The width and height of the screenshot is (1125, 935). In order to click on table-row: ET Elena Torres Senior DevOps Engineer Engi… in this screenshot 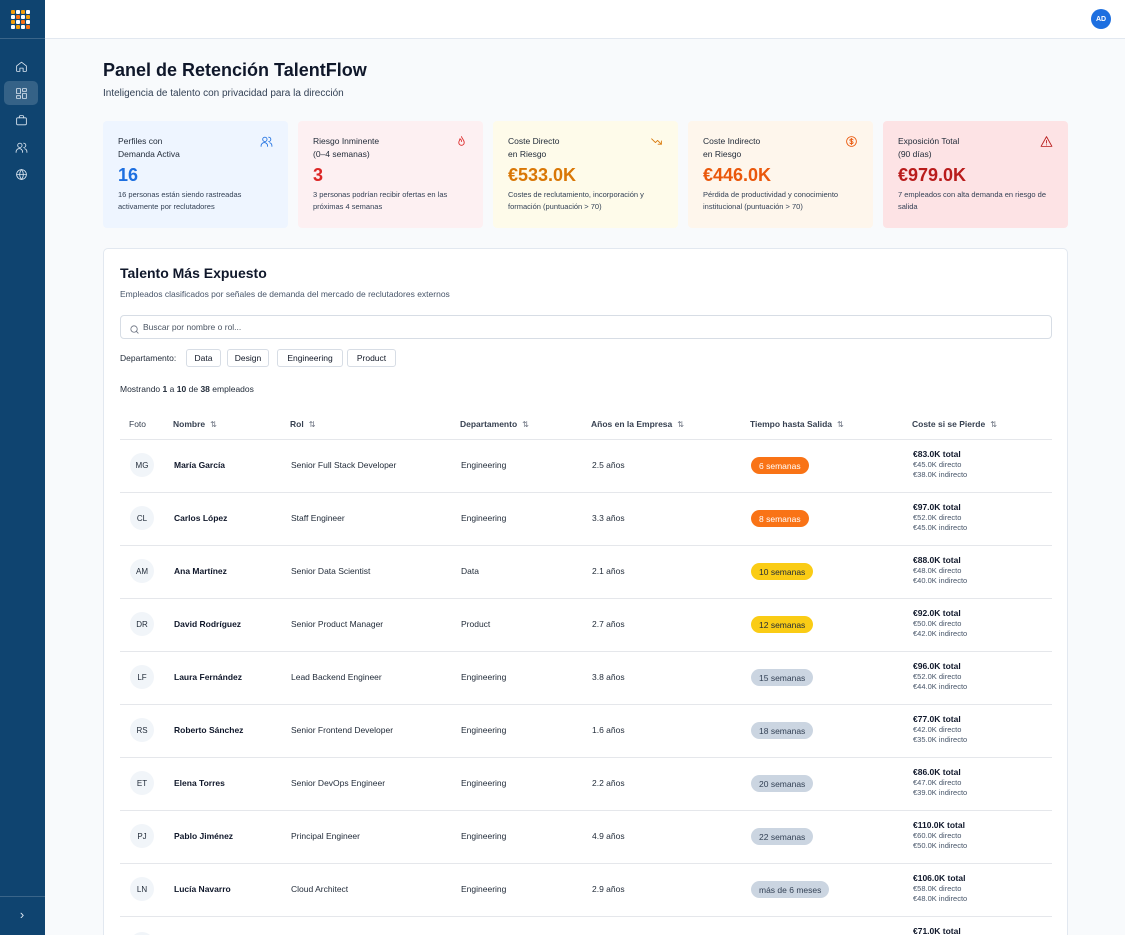, I will do `click(586, 783)`.